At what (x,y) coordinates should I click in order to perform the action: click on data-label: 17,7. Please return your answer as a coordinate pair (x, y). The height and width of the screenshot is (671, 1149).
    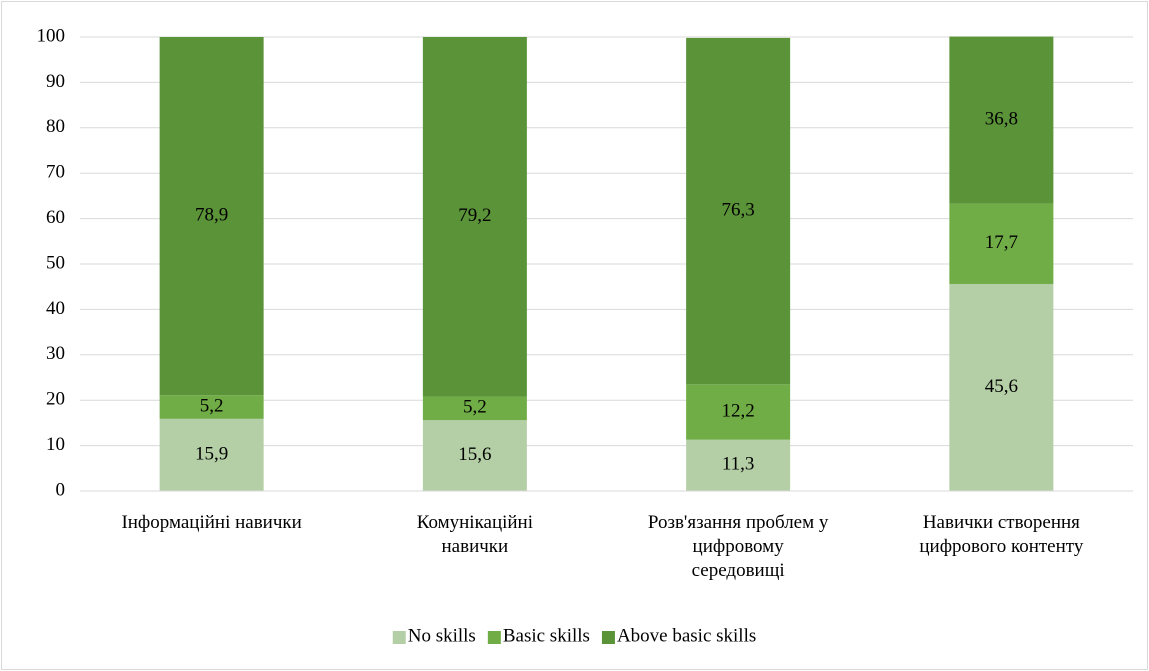
    Looking at the image, I should click on (1001, 242).